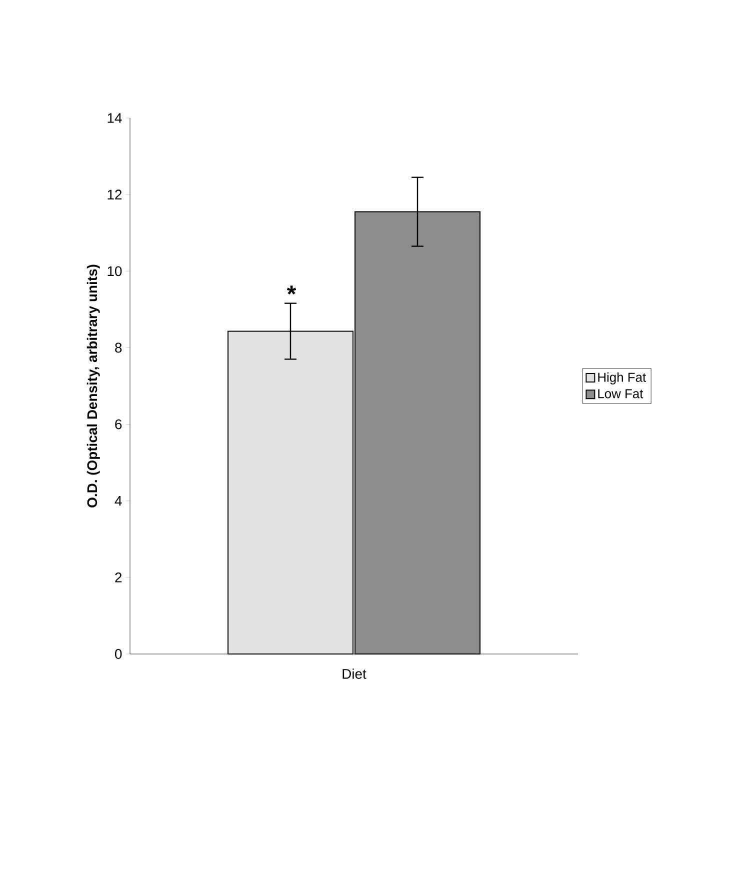 The height and width of the screenshot is (878, 733). I want to click on y-tick-label: 4, so click(118, 501).